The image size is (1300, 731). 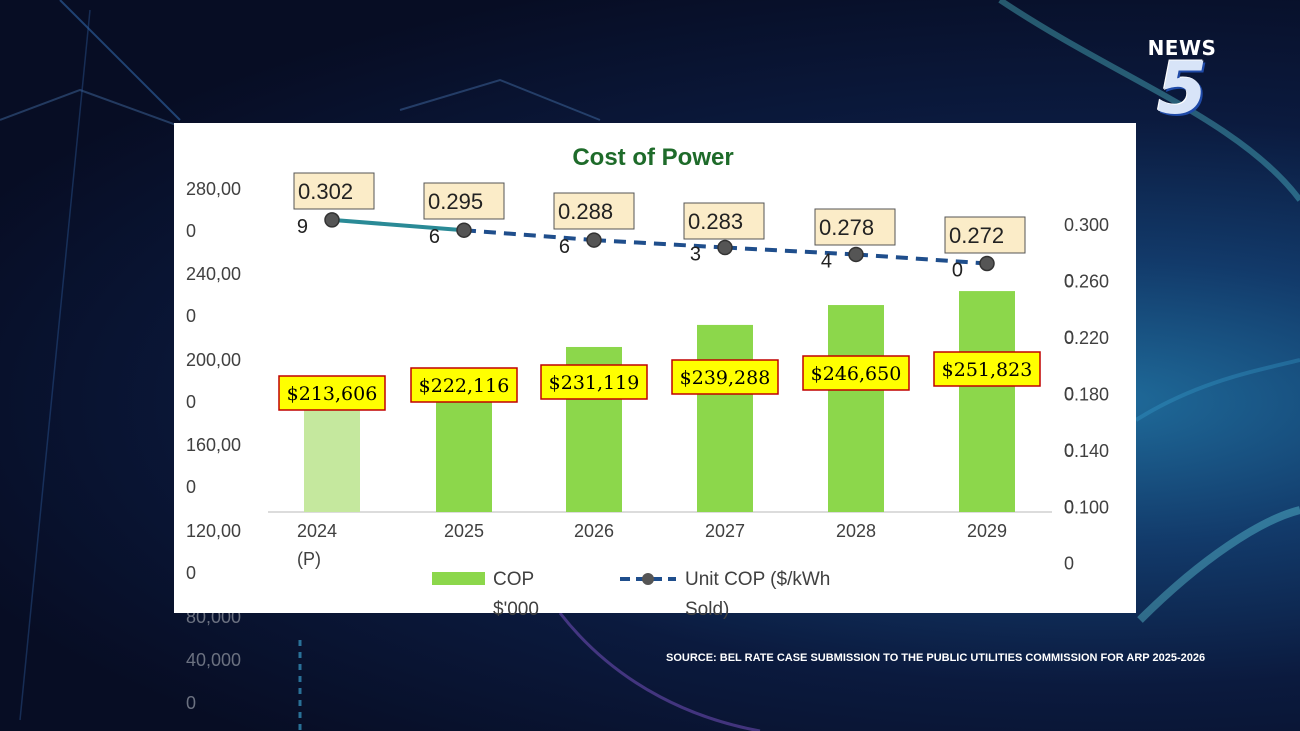 I want to click on unit-value-label: 0.288, so click(x=585, y=211).